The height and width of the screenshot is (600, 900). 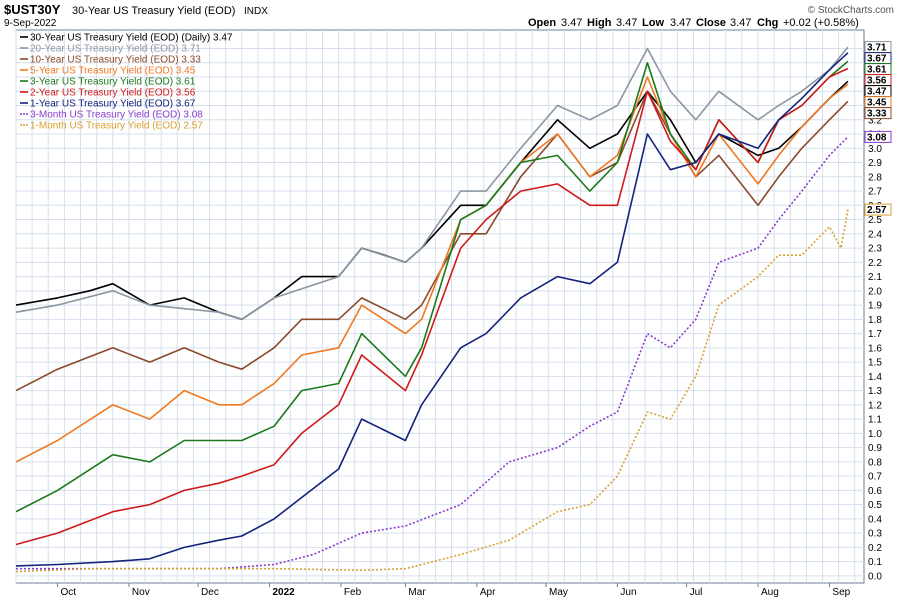 What do you see at coordinates (875, 249) in the screenshot?
I see `y-tick-label: 2.3` at bounding box center [875, 249].